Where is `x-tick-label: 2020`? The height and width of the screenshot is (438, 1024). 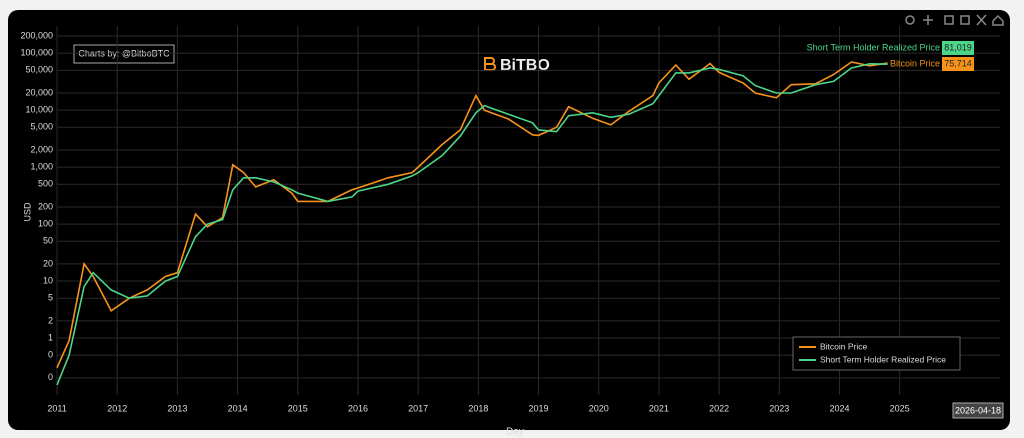 x-tick-label: 2020 is located at coordinates (599, 408).